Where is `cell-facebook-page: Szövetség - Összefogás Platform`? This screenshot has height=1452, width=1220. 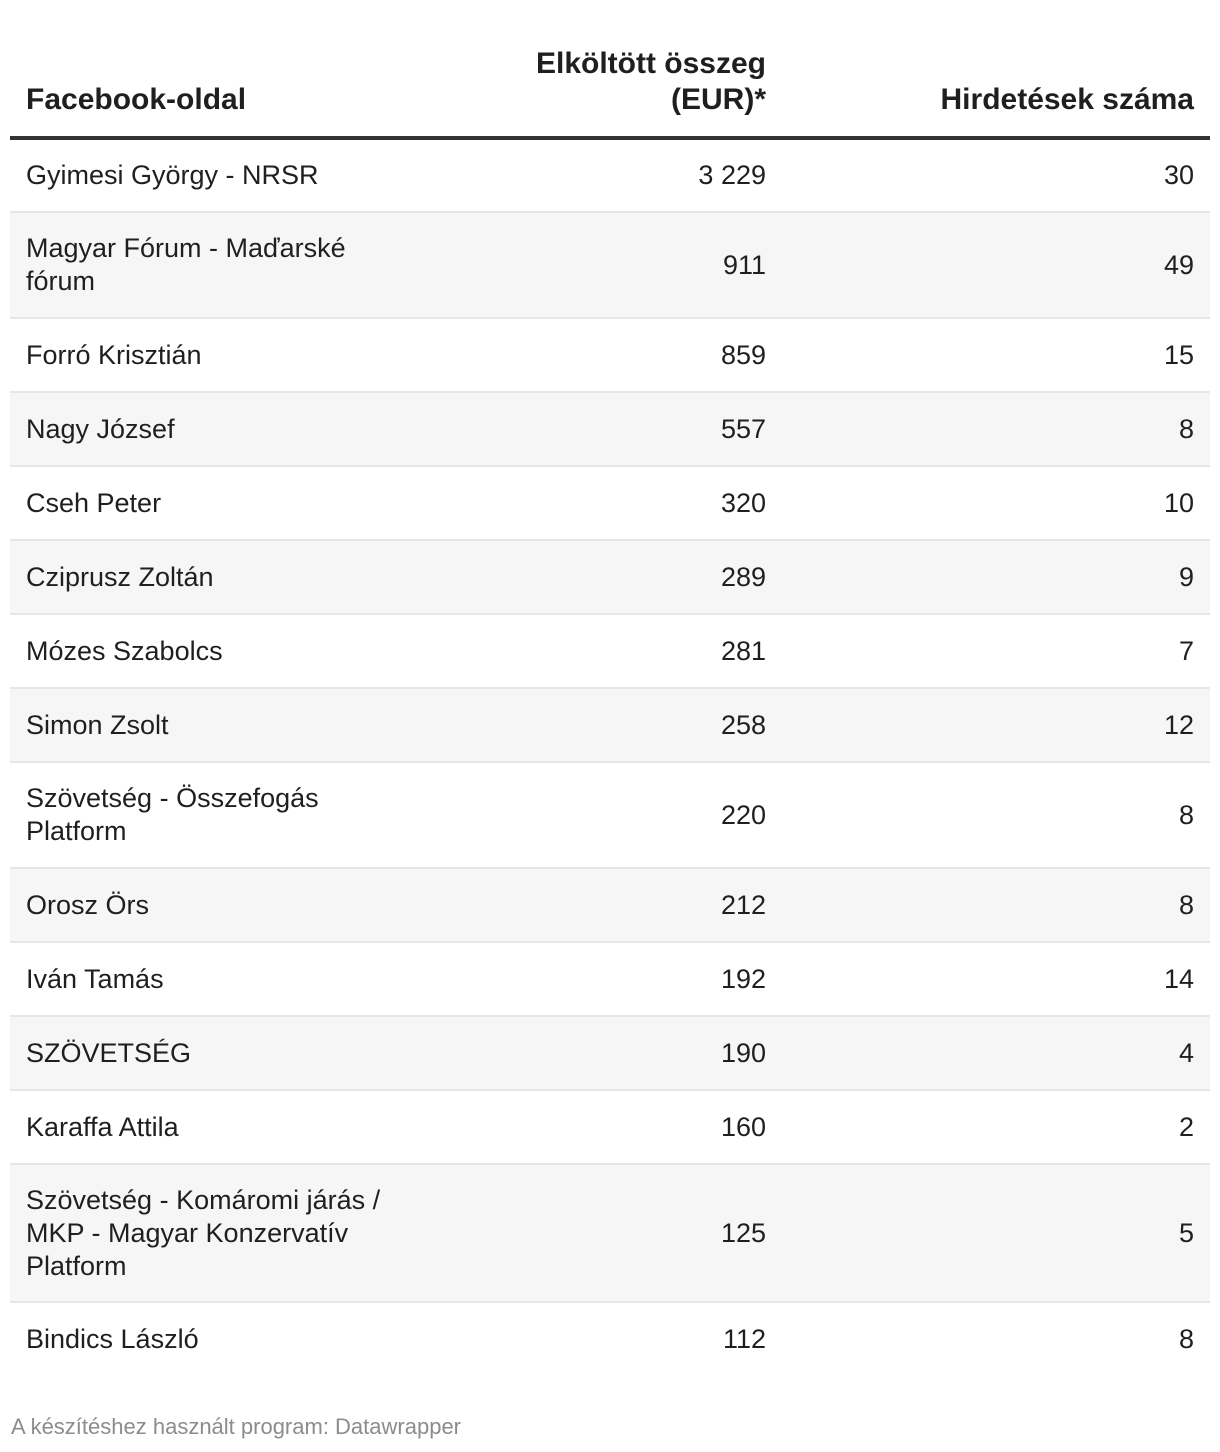 cell-facebook-page: Szövetség - Összefogás Platform is located at coordinates (210, 815).